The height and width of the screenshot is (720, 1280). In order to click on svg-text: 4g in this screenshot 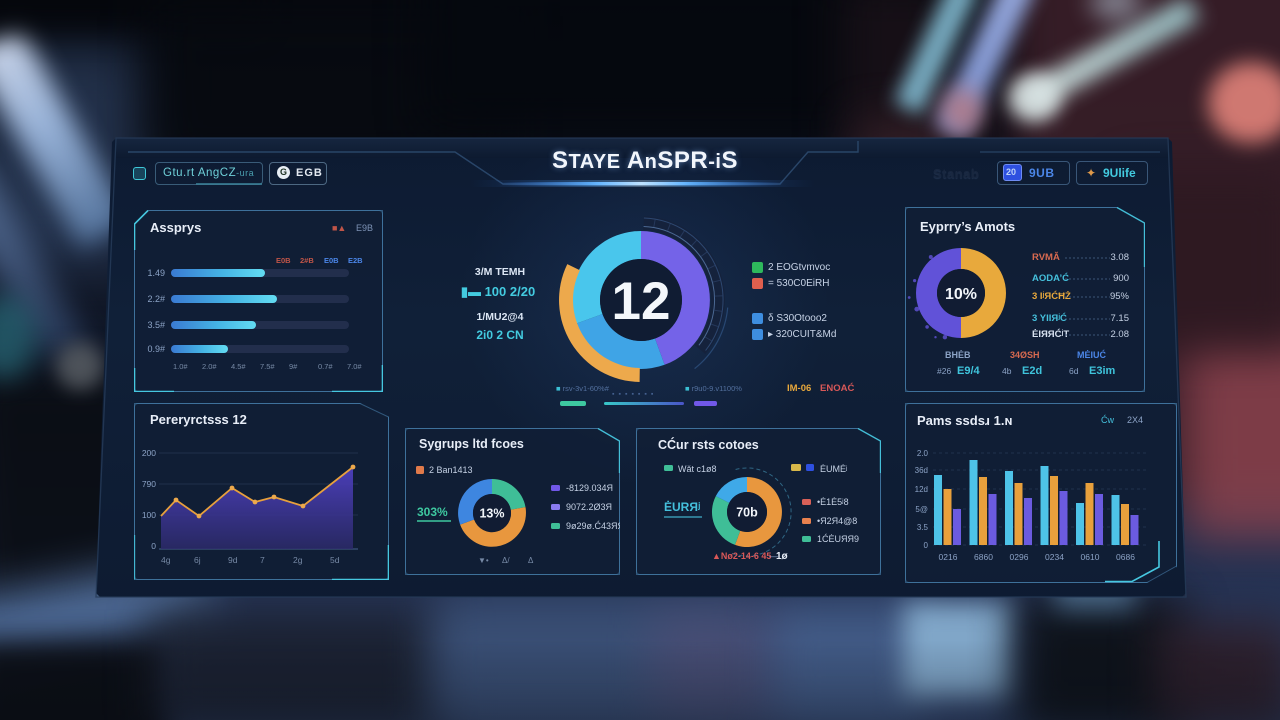, I will do `click(166, 560)`.